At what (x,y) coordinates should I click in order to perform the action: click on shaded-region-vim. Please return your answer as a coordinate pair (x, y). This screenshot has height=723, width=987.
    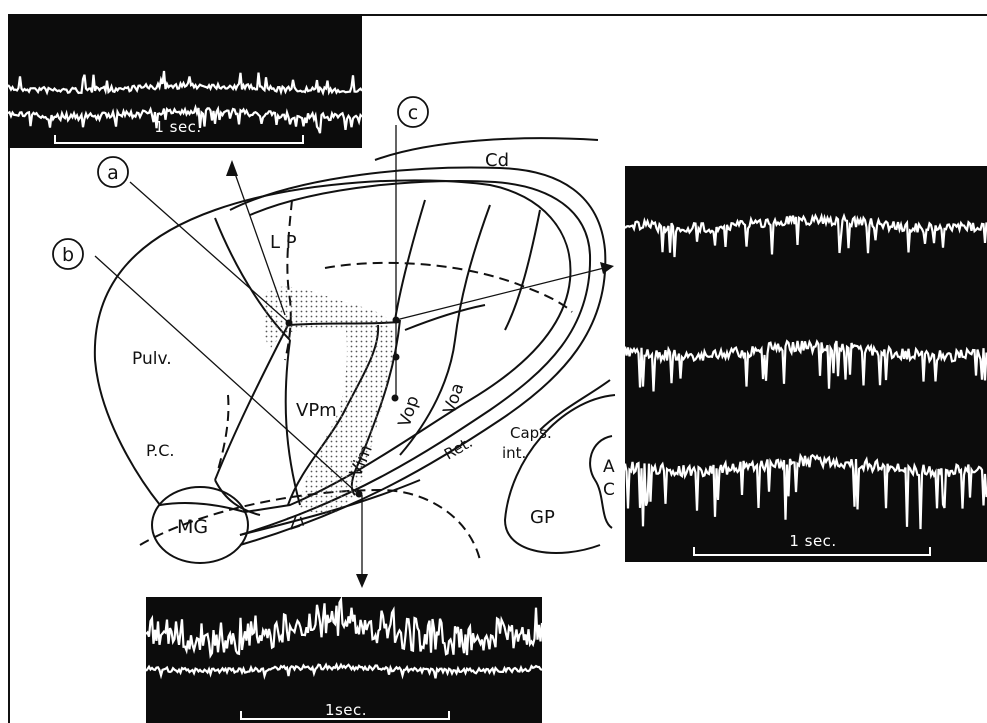
    Looking at the image, I should click on (347, 417).